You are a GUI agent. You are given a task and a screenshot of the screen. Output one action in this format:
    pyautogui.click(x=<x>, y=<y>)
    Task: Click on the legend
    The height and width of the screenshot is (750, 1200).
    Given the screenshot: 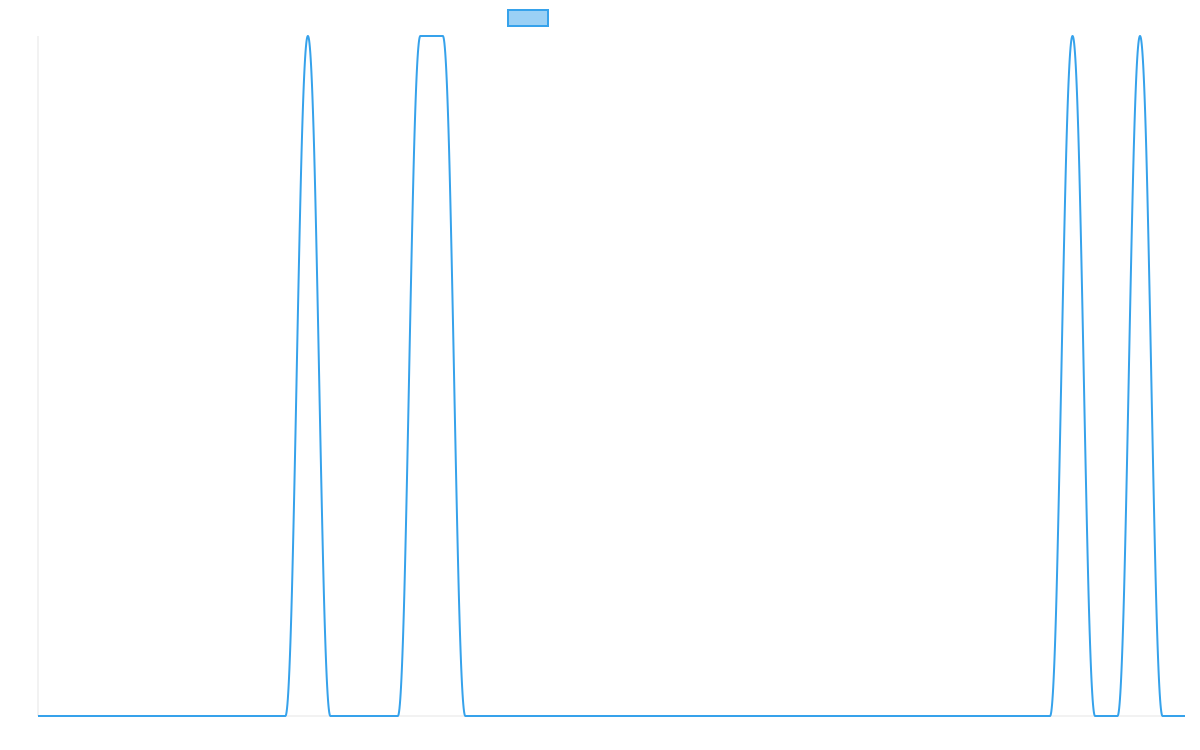 What is the action you would take?
    pyautogui.click(x=528, y=18)
    